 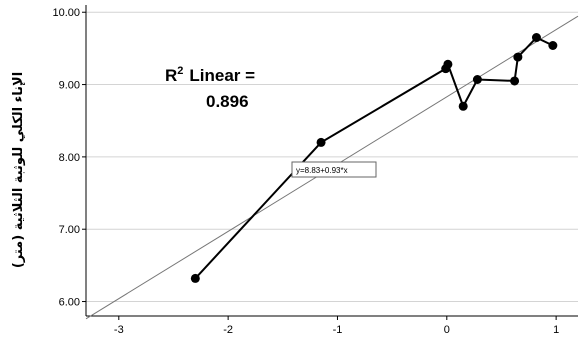 What do you see at coordinates (210, 75) in the screenshot?
I see `r2-annotation: R2 Linear =` at bounding box center [210, 75].